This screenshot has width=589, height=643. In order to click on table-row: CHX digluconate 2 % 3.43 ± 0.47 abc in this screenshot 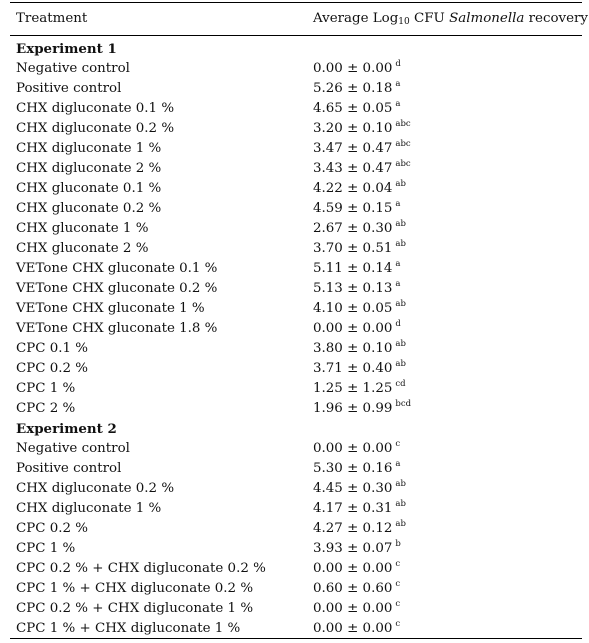, I will do `click(299, 169)`.